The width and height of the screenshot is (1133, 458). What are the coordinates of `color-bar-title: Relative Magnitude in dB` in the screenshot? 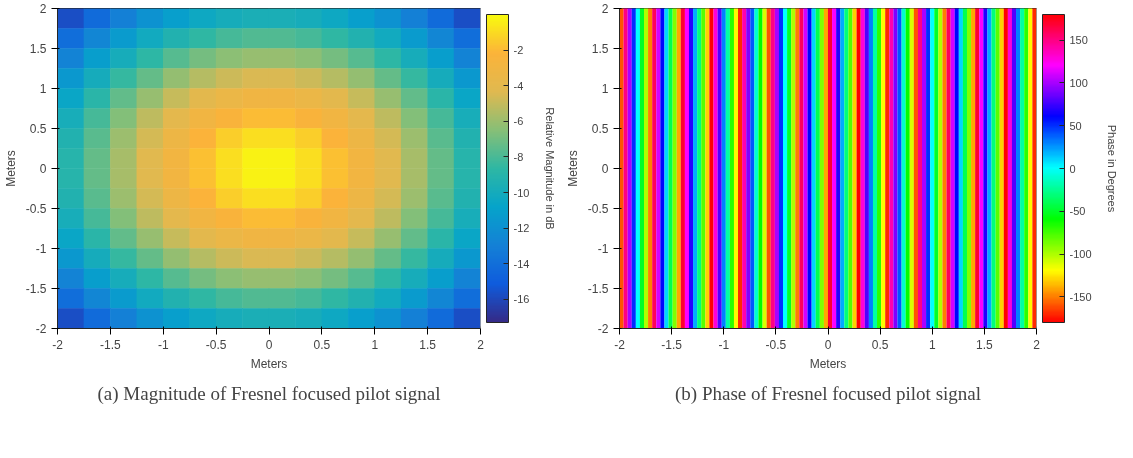 It's located at (549, 168).